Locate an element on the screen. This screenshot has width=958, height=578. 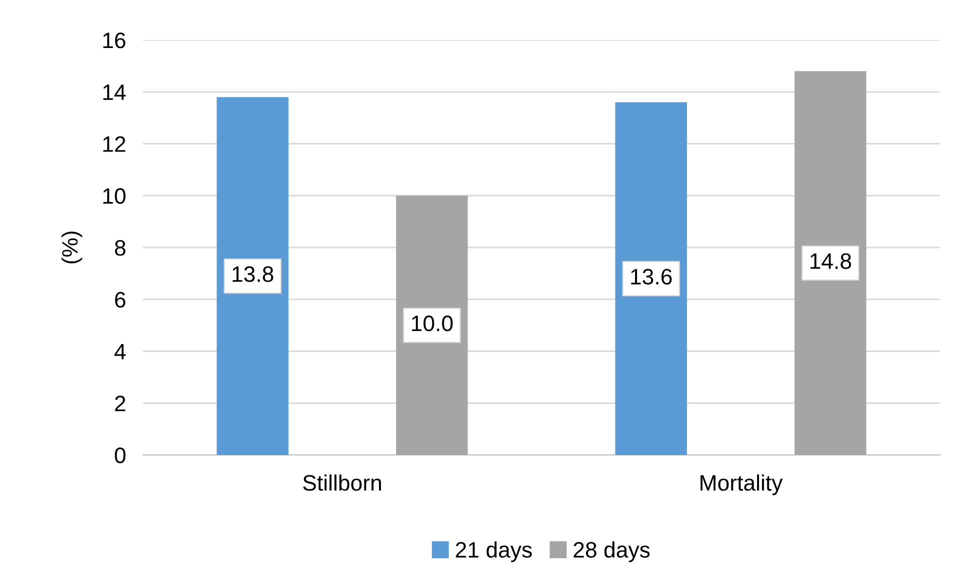
legend-label: 28 days is located at coordinates (612, 551).